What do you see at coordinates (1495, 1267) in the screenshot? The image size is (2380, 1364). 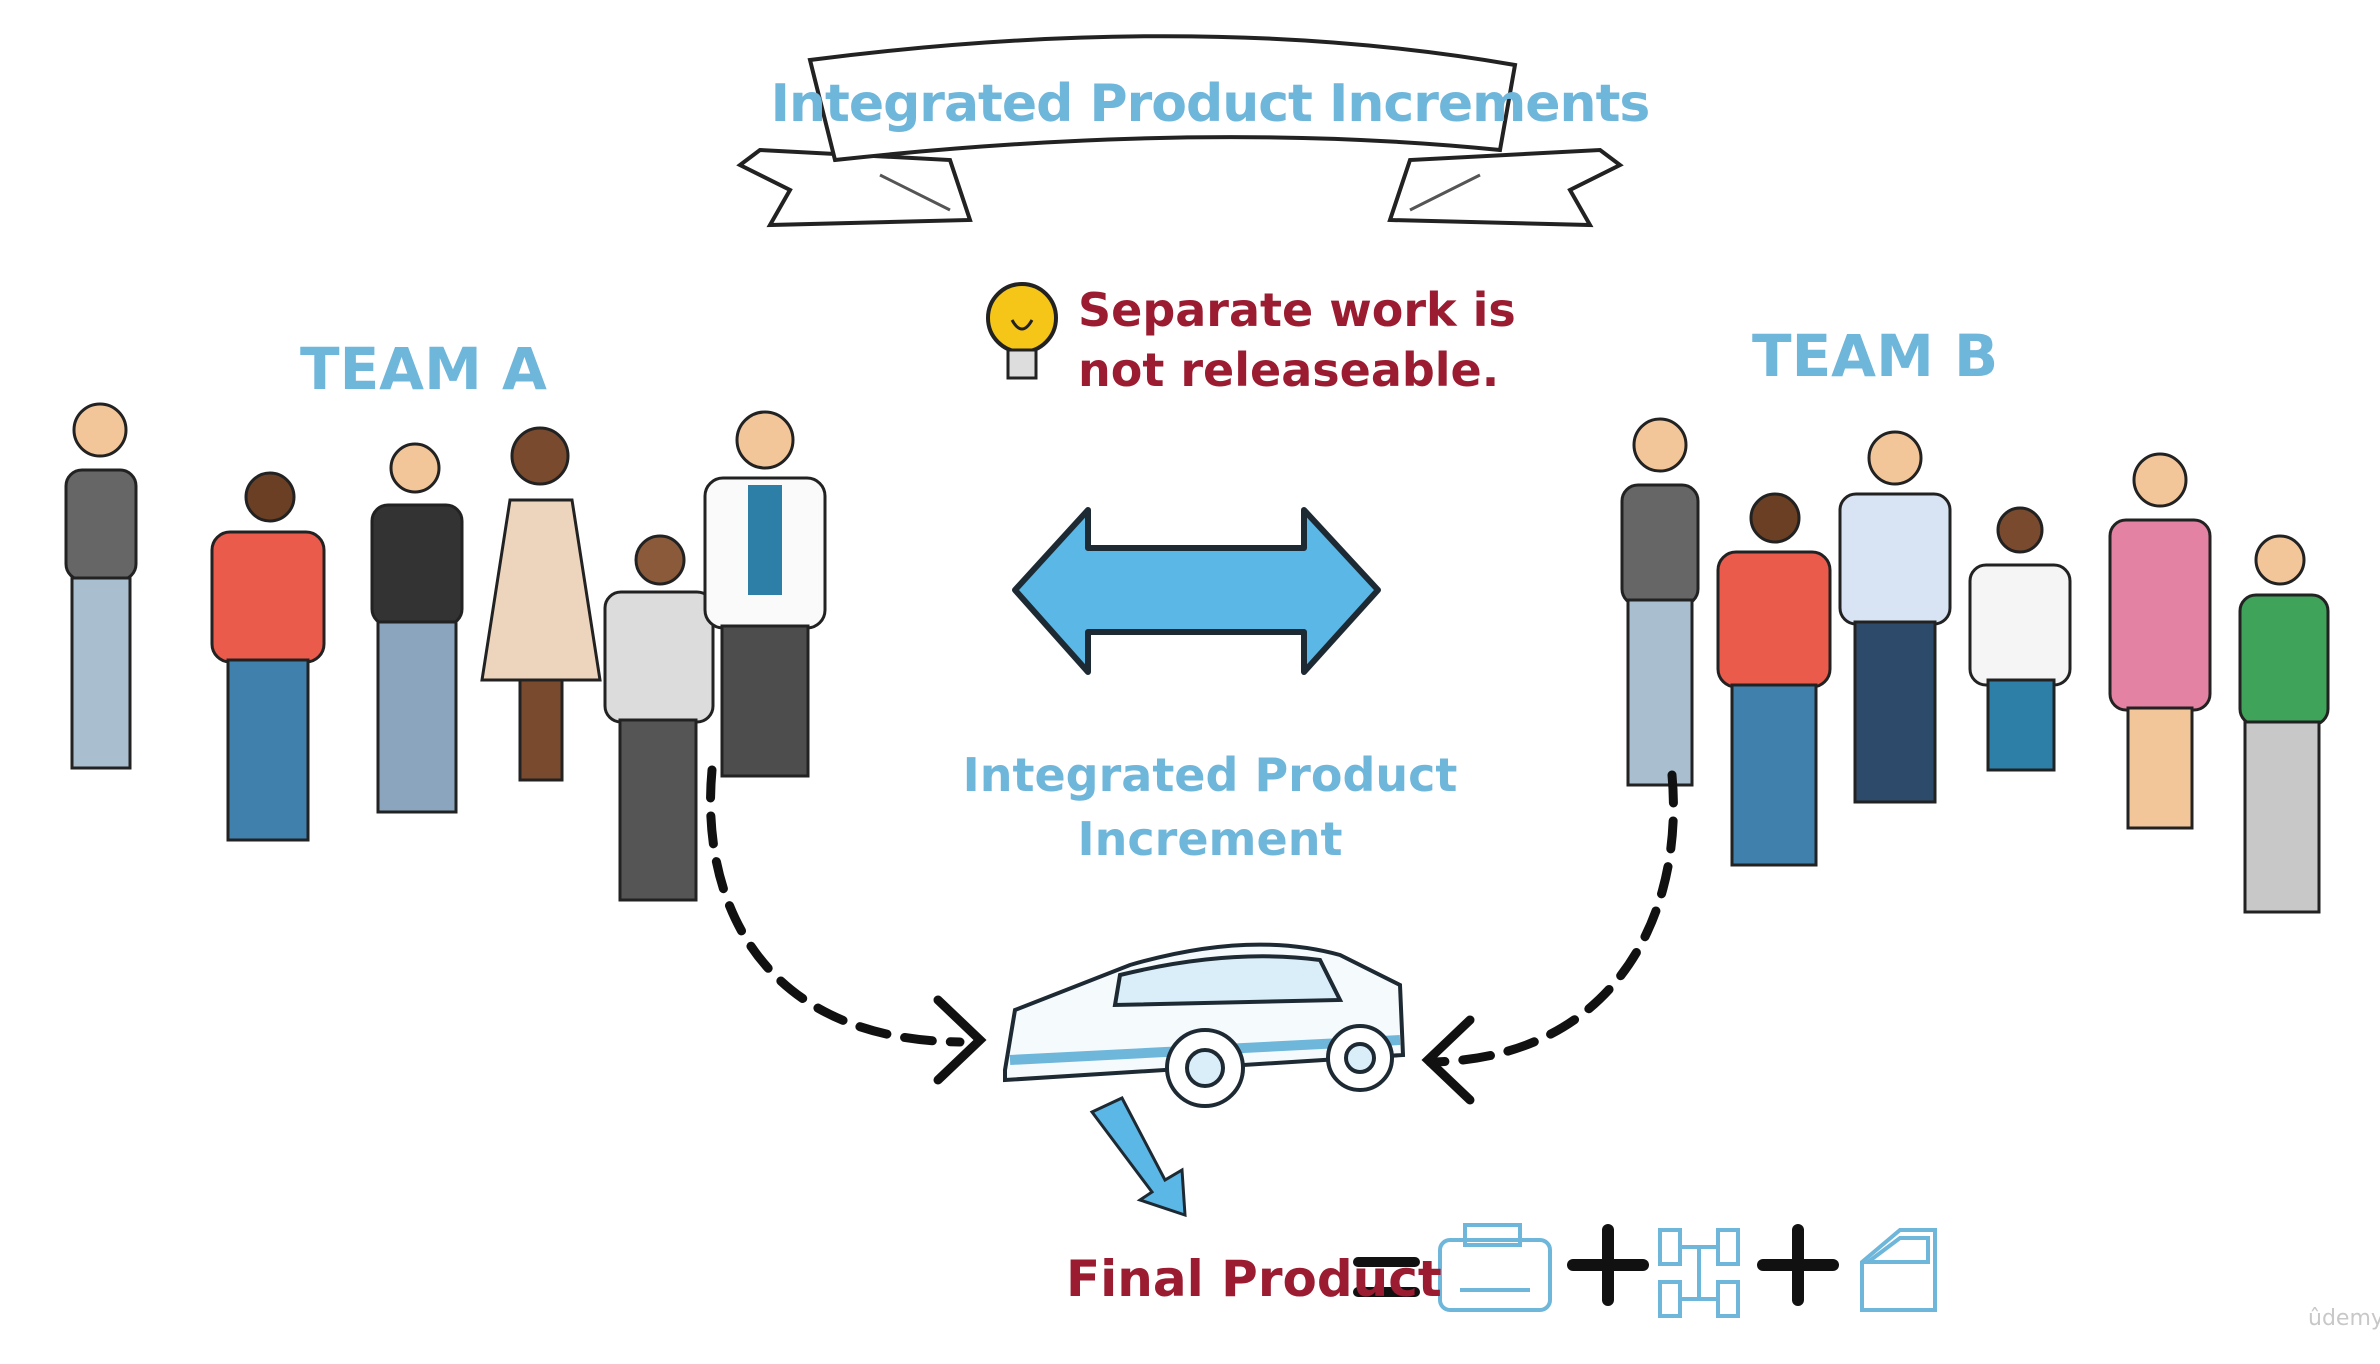 I see `engine-icon` at bounding box center [1495, 1267].